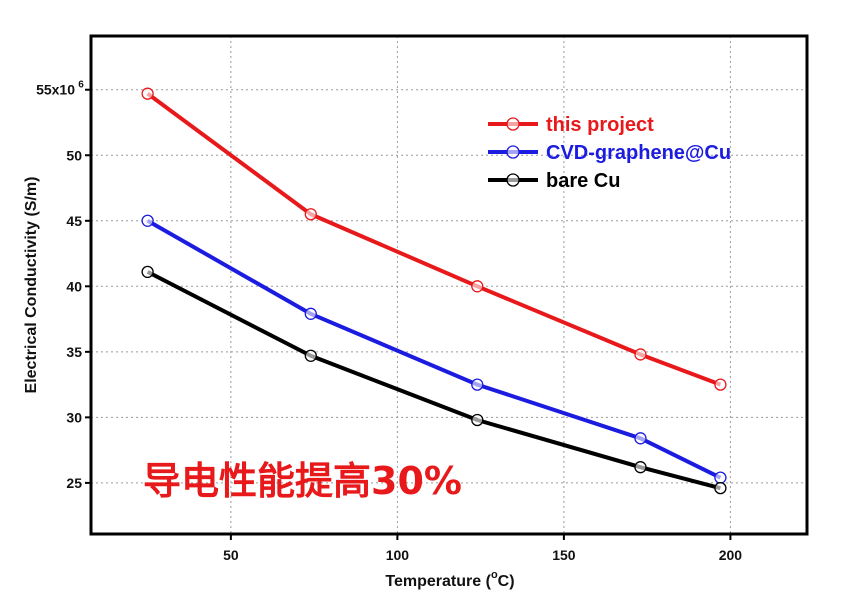 Image resolution: width=865 pixels, height=608 pixels. I want to click on legend-label: CVD-graphene@Cu, so click(638, 153).